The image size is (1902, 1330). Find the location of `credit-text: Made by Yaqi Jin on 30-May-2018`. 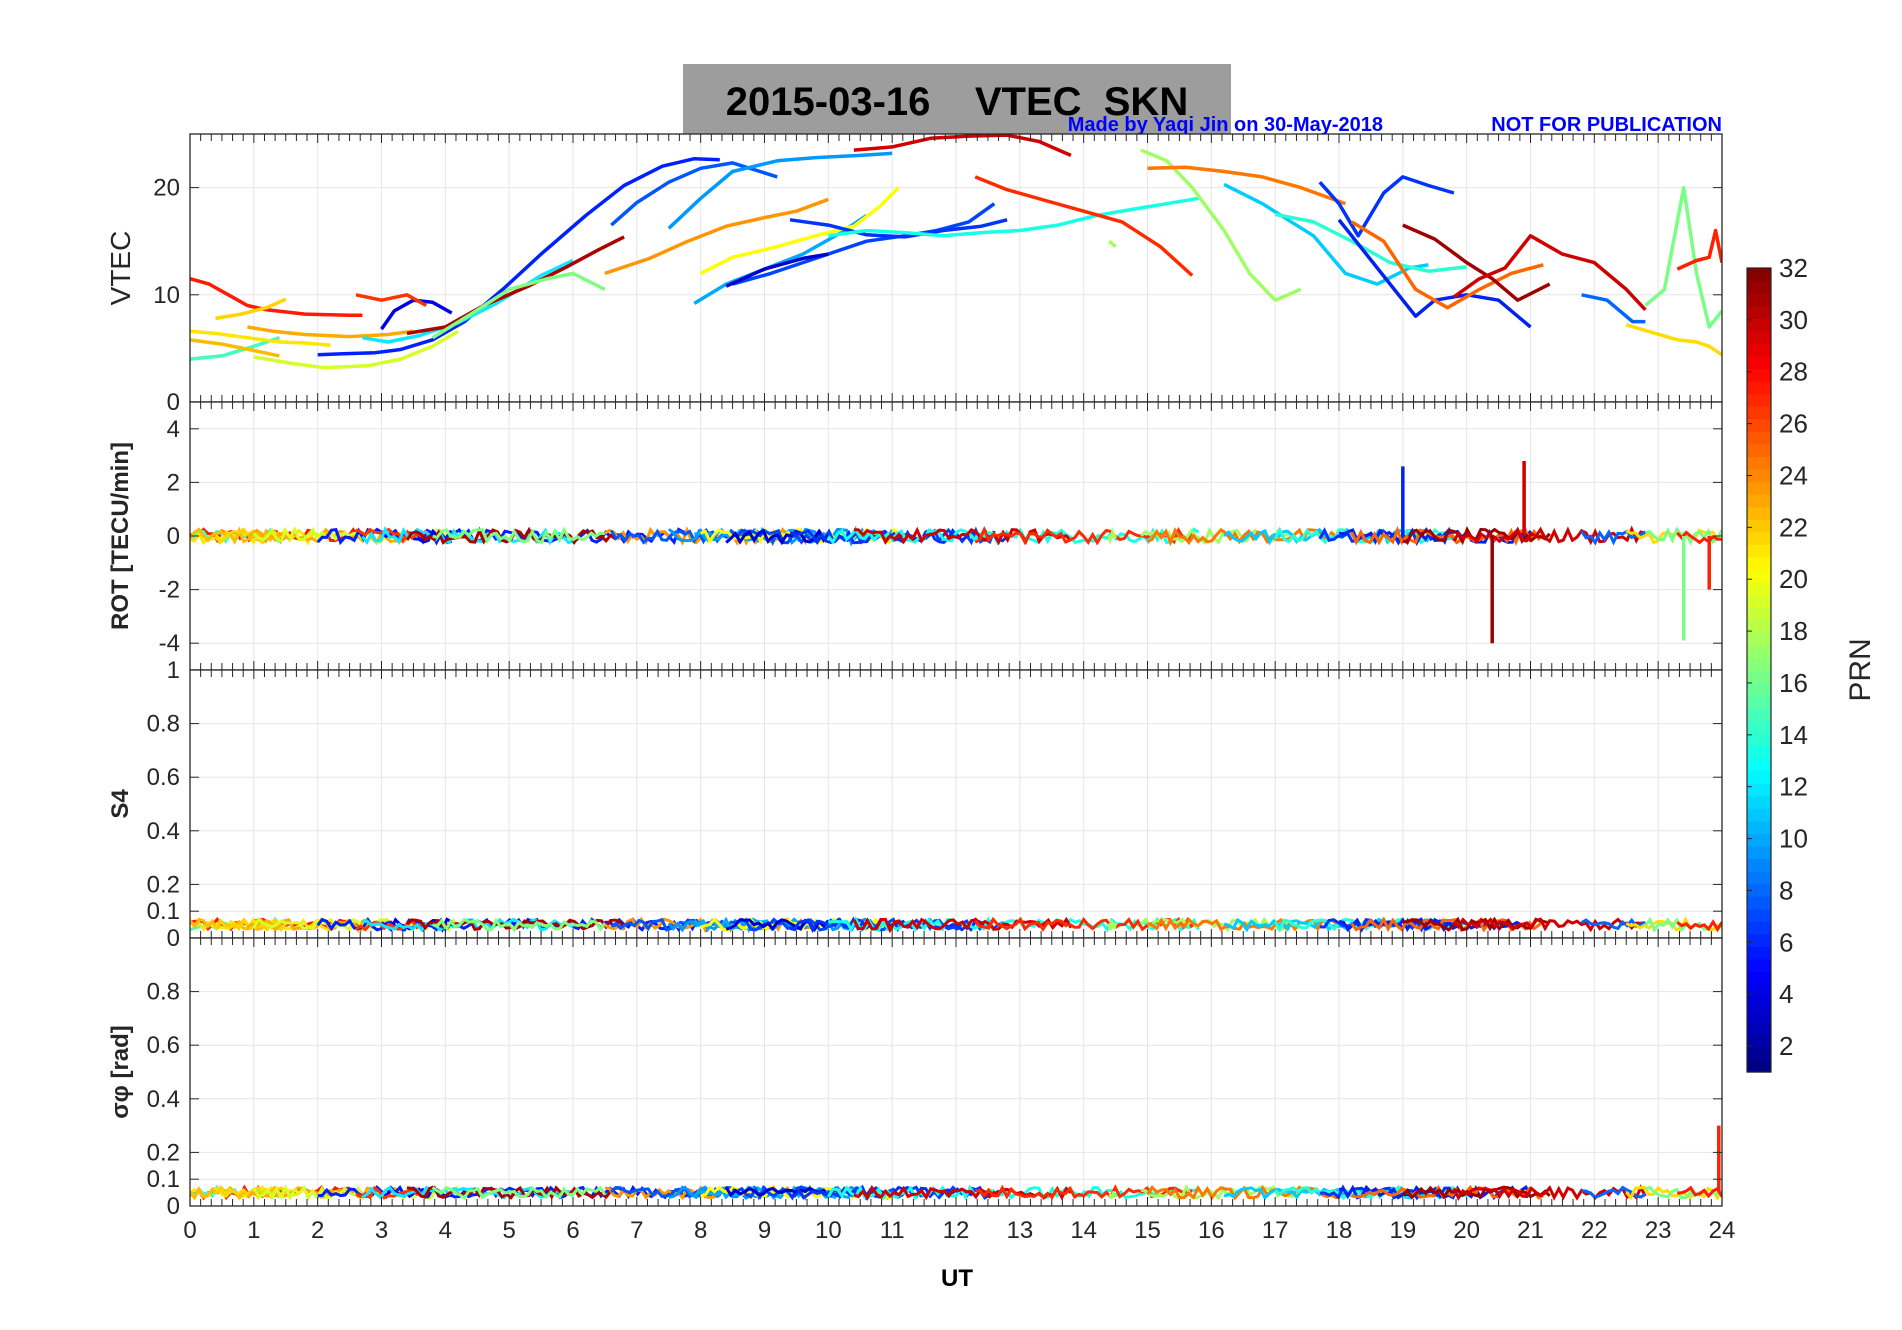

credit-text: Made by Yaqi Jin on 30-May-2018 is located at coordinates (1225, 125).